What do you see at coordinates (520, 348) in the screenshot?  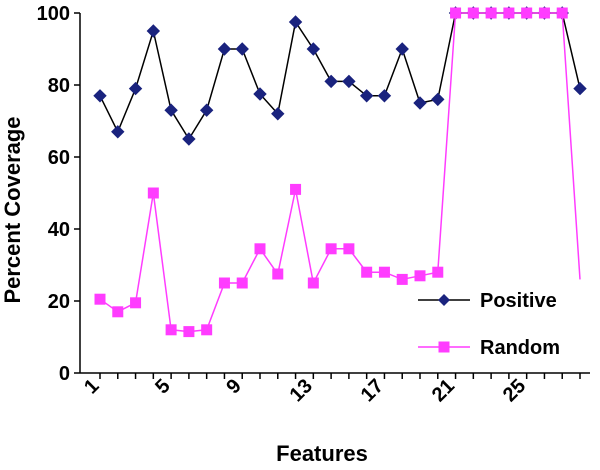 I see `legend-label: Random` at bounding box center [520, 348].